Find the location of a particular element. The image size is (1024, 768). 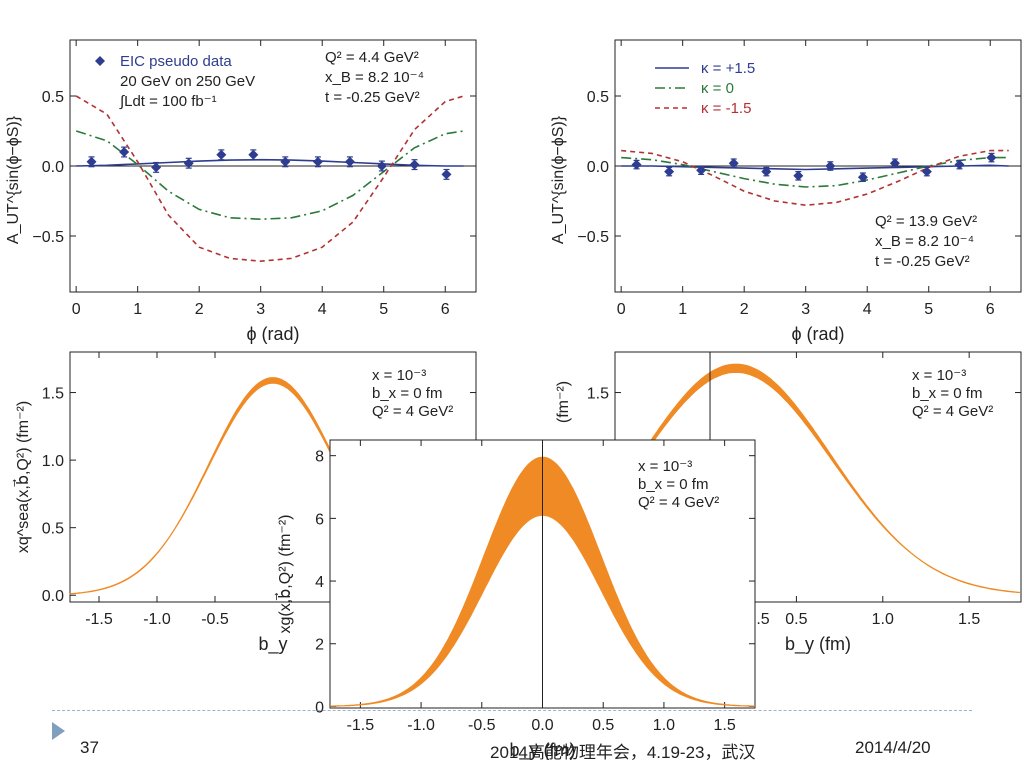

x-axis-label: b_y is located at coordinates (272, 644).